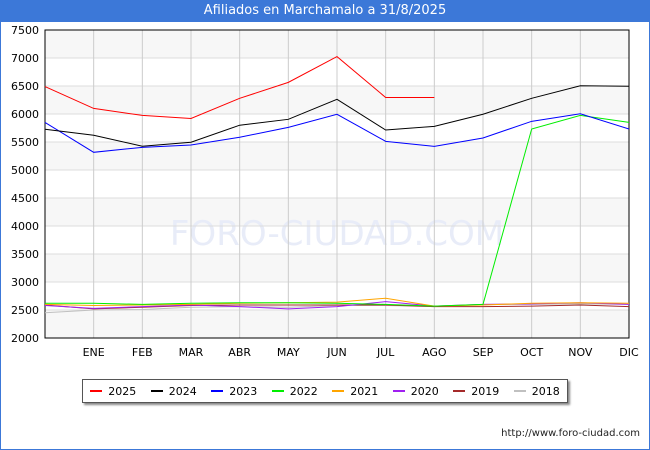  Describe the element at coordinates (239, 87) in the screenshot. I see `series-line-2025` at that location.